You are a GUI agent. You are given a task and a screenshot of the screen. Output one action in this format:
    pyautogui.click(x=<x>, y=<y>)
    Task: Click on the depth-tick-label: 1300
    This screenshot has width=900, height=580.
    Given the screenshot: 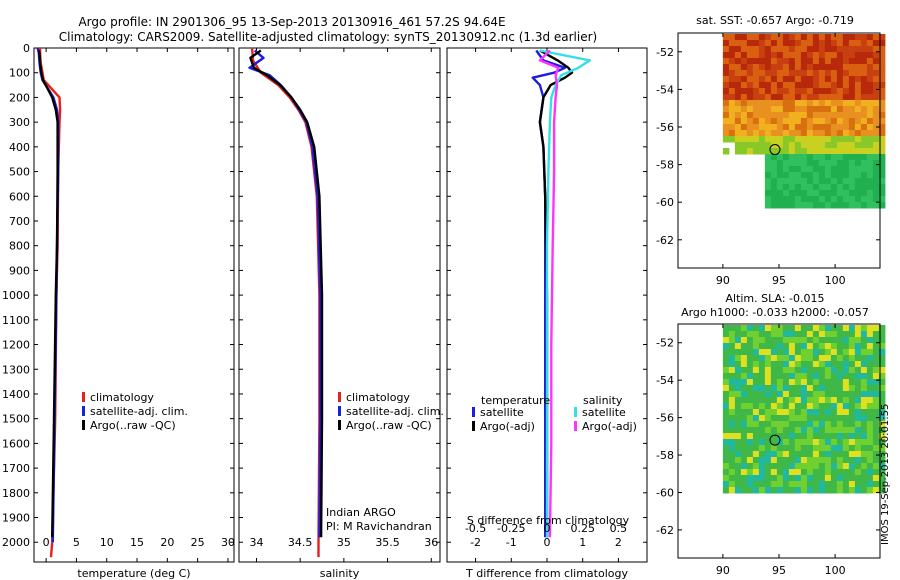 What is the action you would take?
    pyautogui.click(x=16, y=369)
    